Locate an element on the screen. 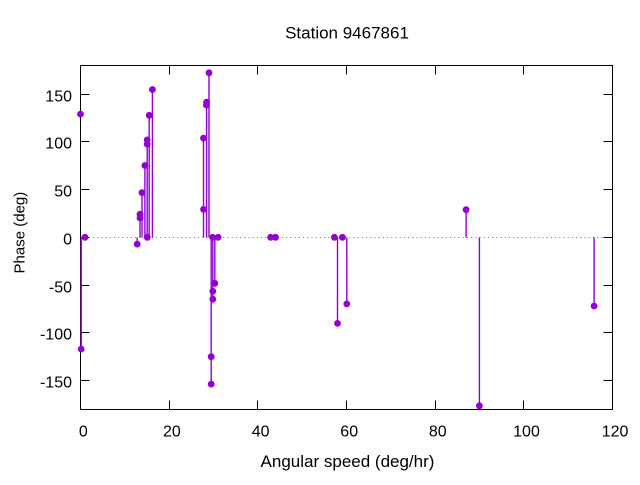 The width and height of the screenshot is (640, 485). svg-text: 20 is located at coordinates (172, 432).